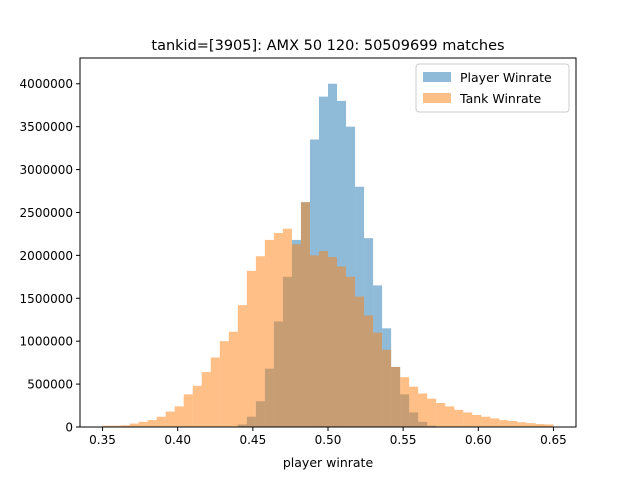 The image size is (640, 480). I want to click on y-tick-label: 4000000, so click(46, 84).